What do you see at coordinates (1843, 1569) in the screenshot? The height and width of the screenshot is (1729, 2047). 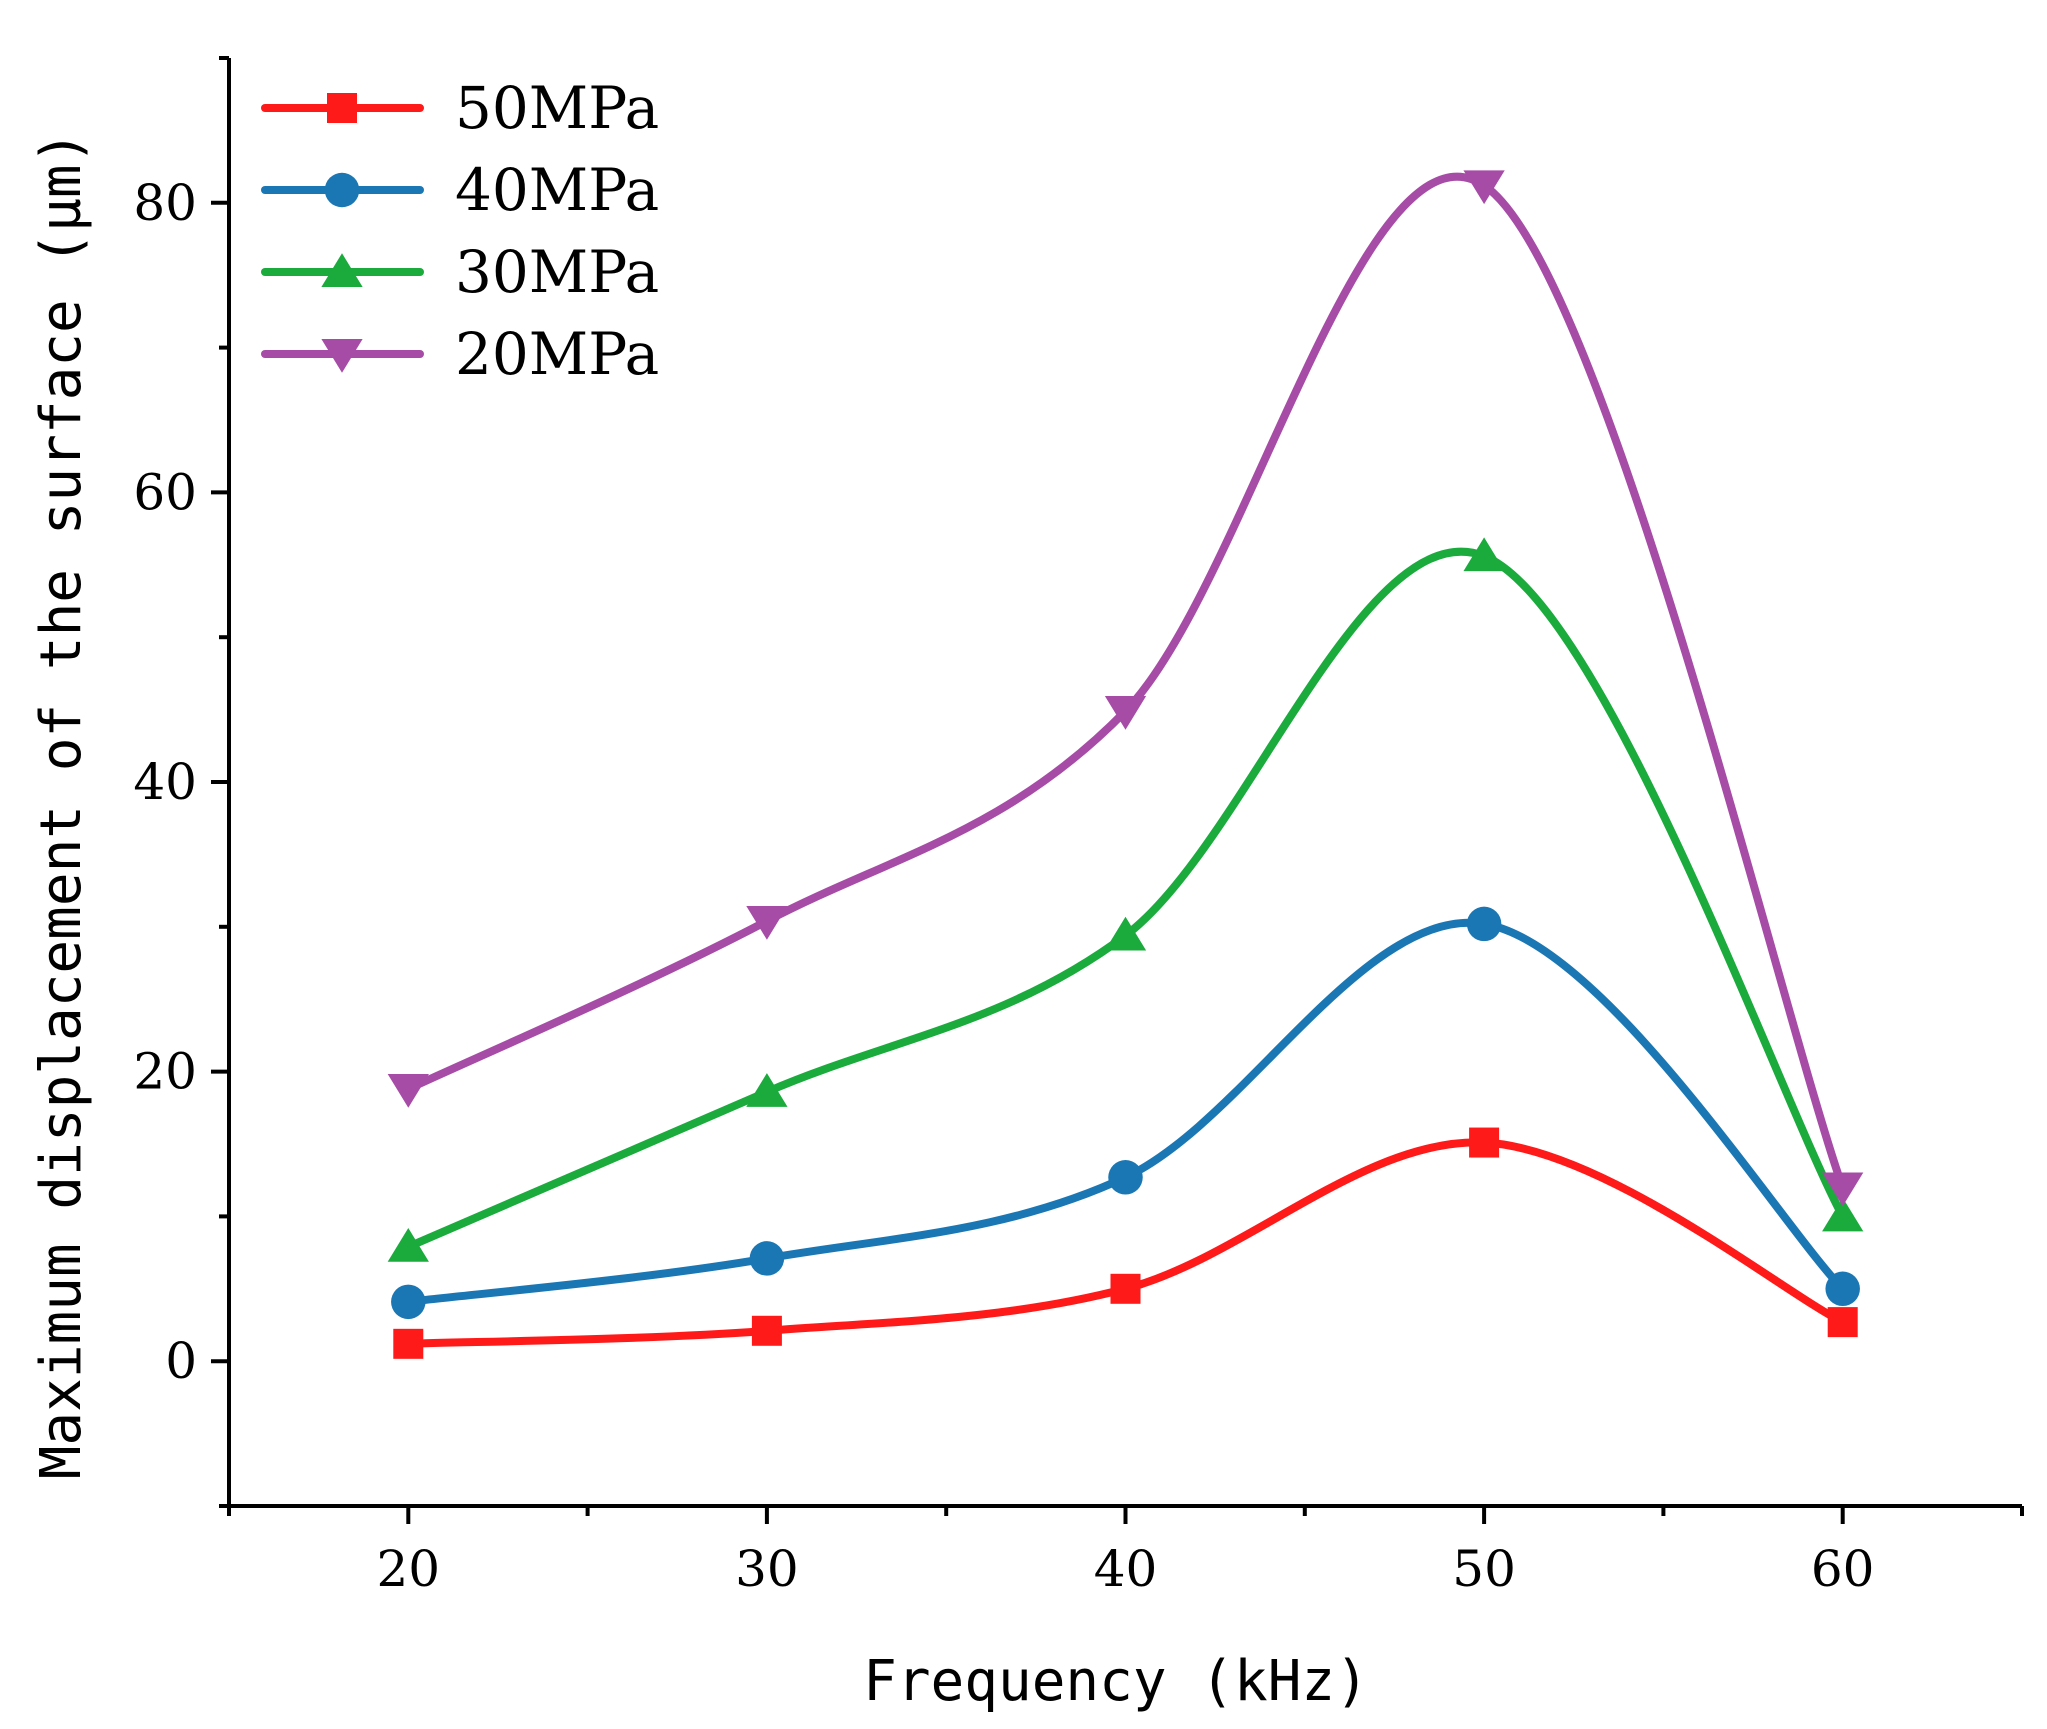 I see `x-tick-label: 60` at bounding box center [1843, 1569].